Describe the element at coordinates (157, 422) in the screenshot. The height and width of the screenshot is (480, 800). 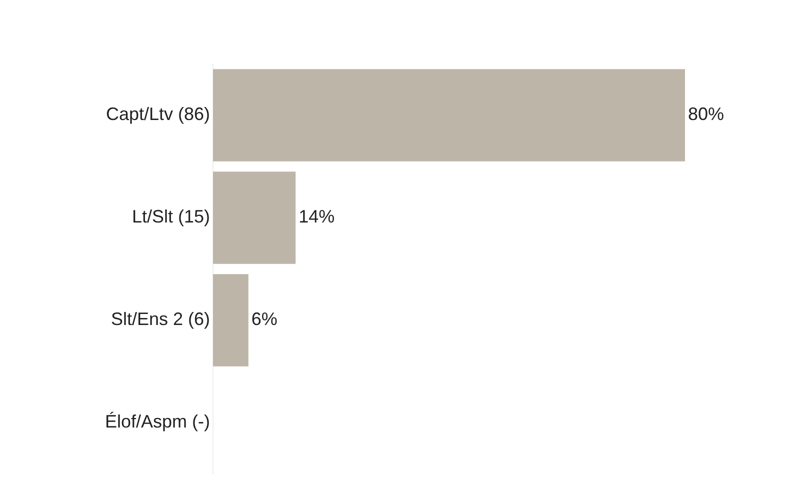
I see `y-tick-label: Élof/Aspm (-)` at that location.